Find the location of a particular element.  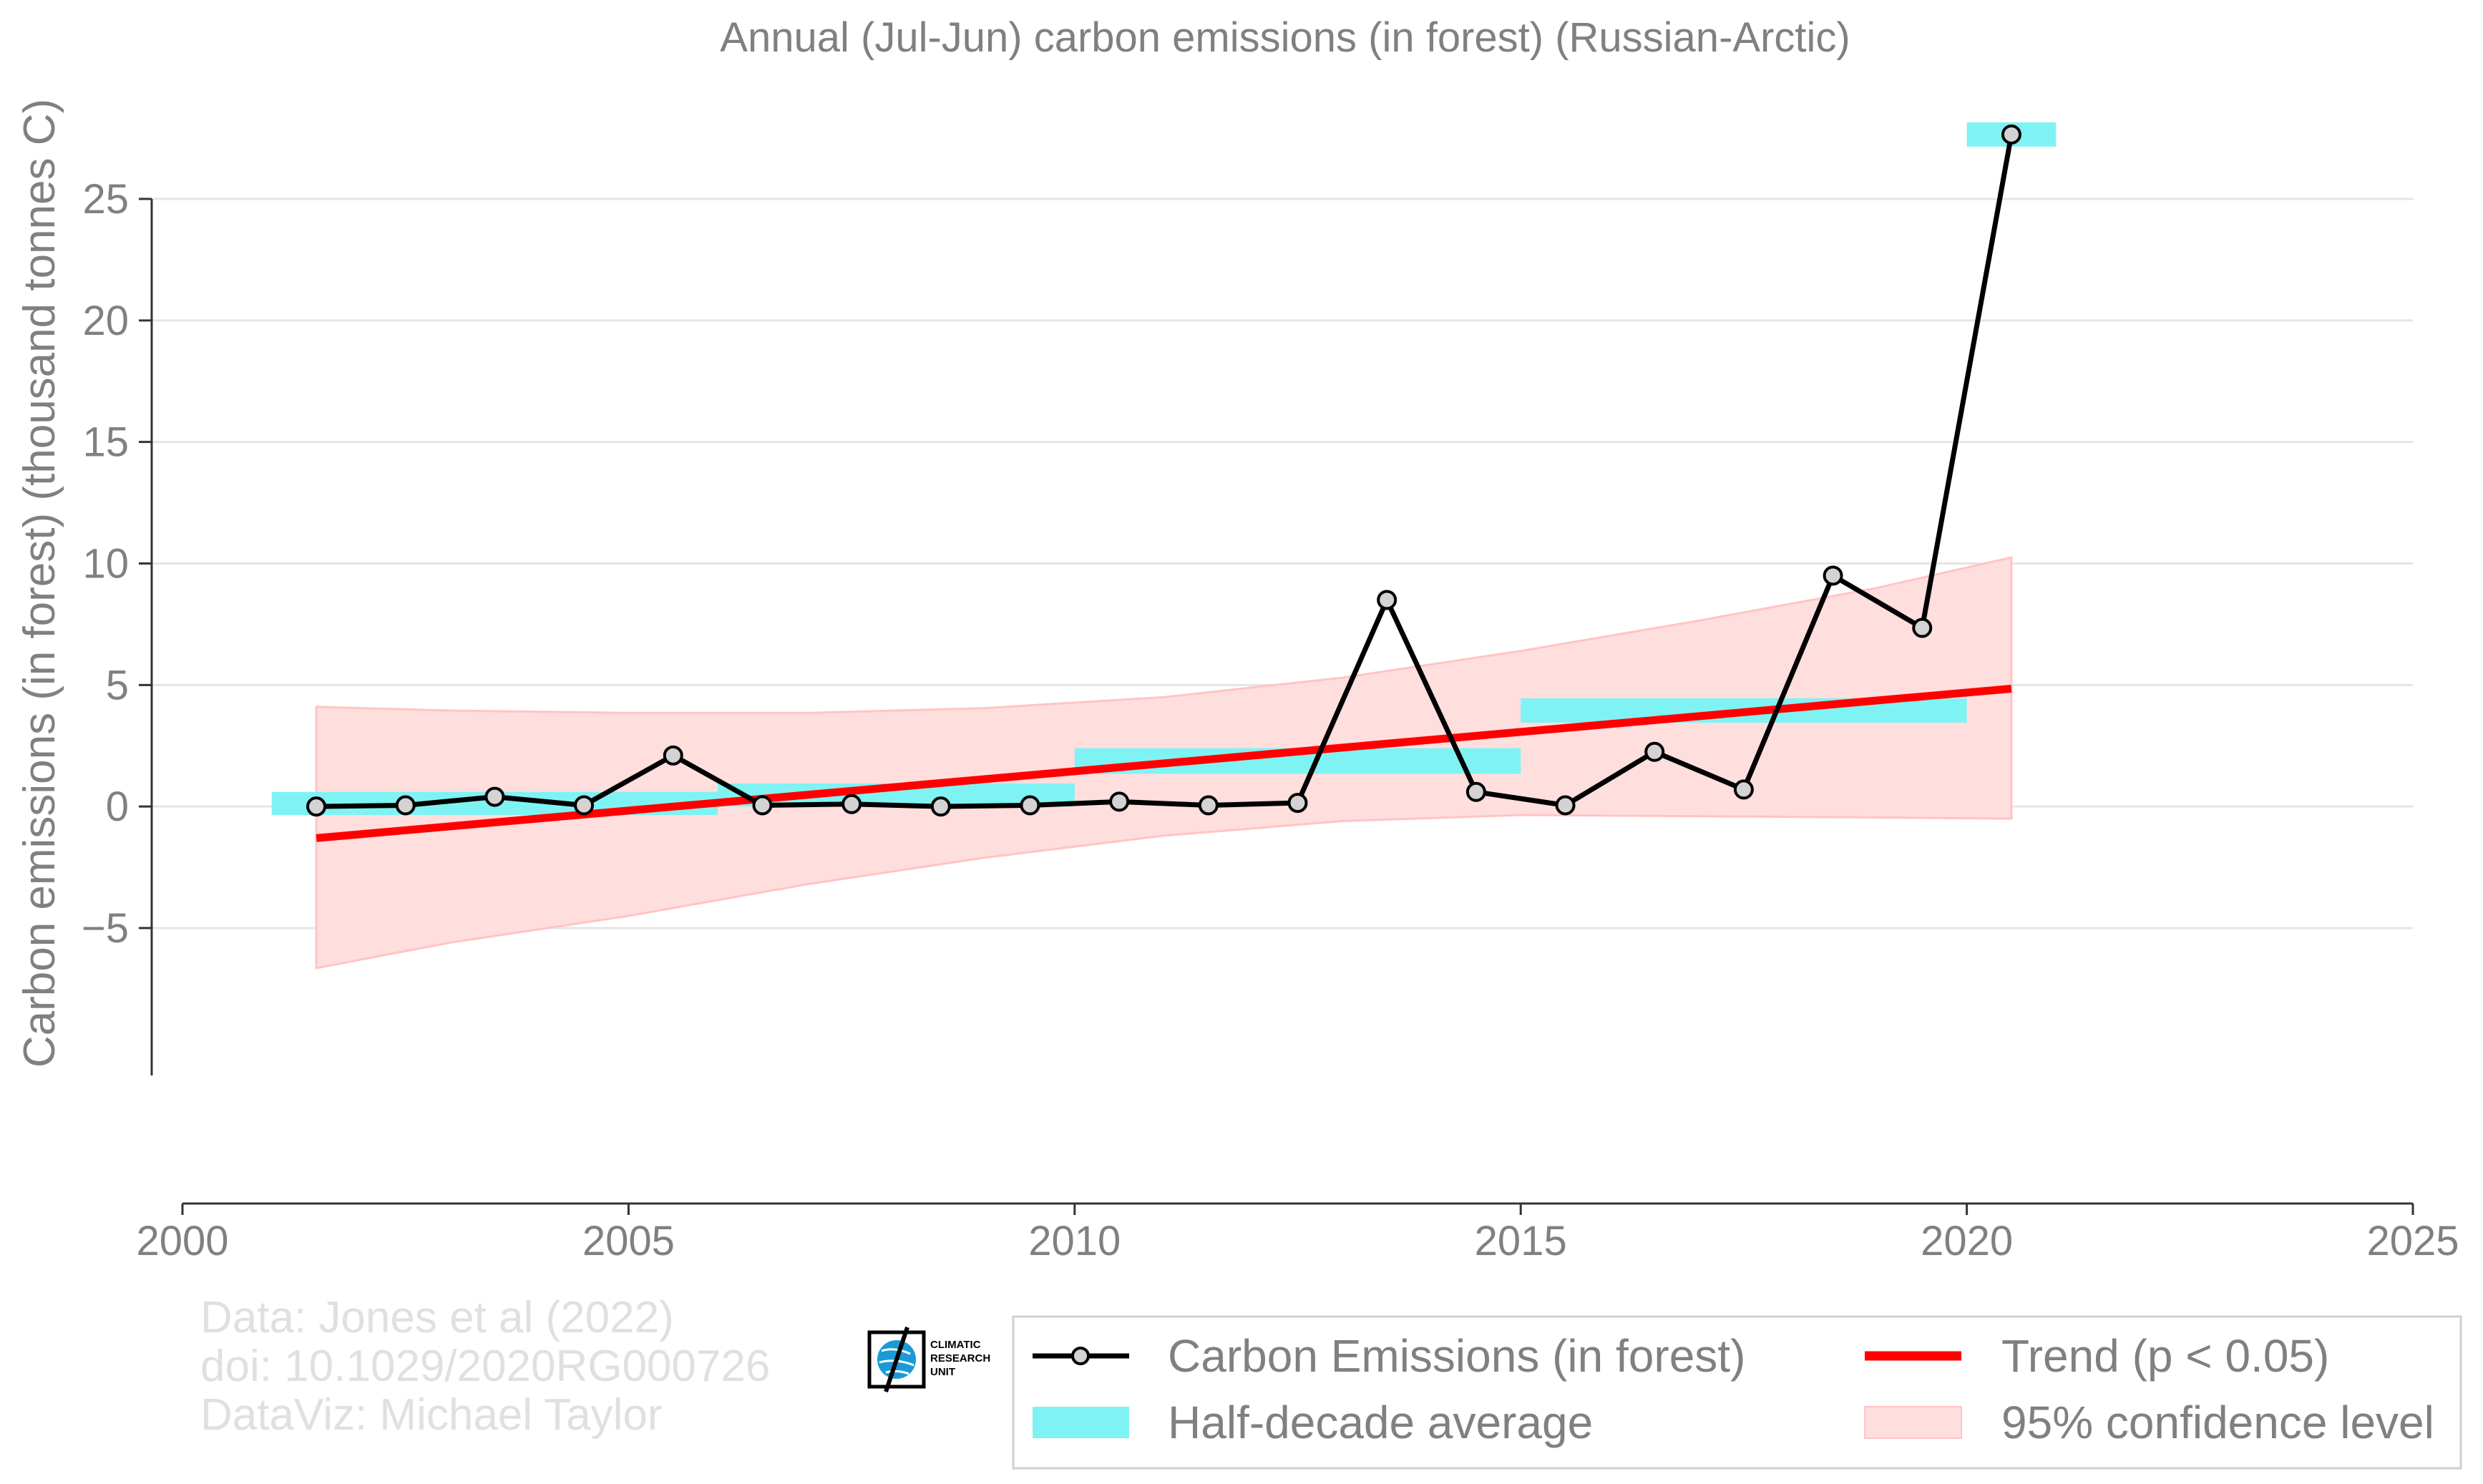

legend-item-trend: Trend (p < 0.05) is located at coordinates (2097, 1356).